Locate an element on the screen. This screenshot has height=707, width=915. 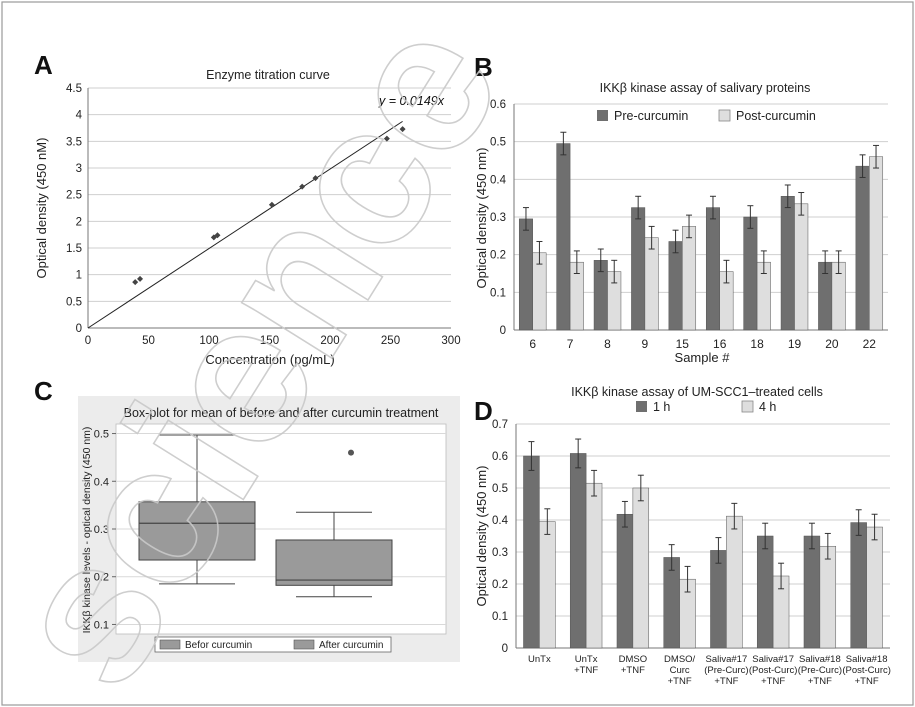
panel-b-legend-pre: Pre-curcumin is located at coordinates (651, 116).